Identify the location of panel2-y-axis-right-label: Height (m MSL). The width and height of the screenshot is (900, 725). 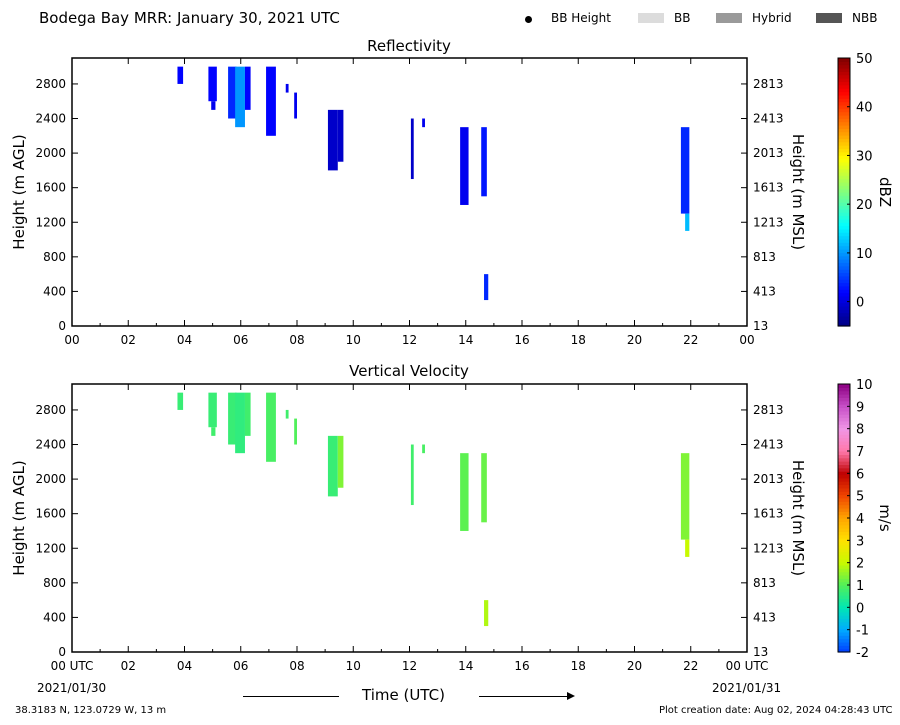
(798, 518).